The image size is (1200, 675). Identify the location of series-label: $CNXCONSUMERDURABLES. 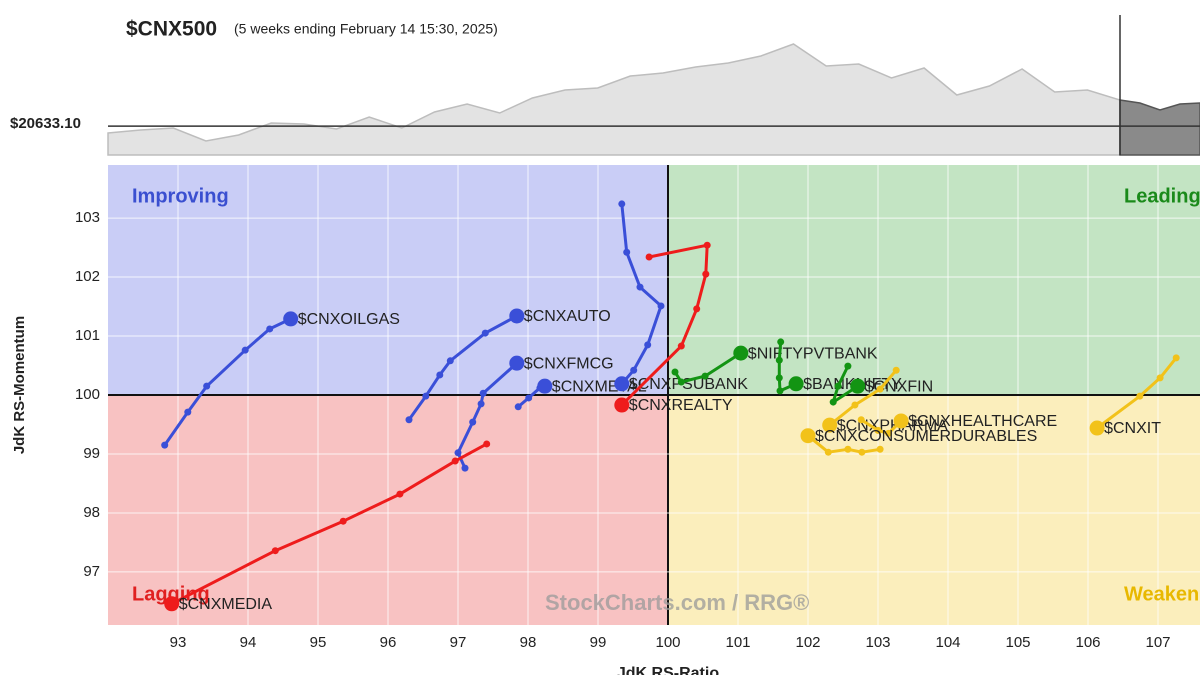
(926, 436).